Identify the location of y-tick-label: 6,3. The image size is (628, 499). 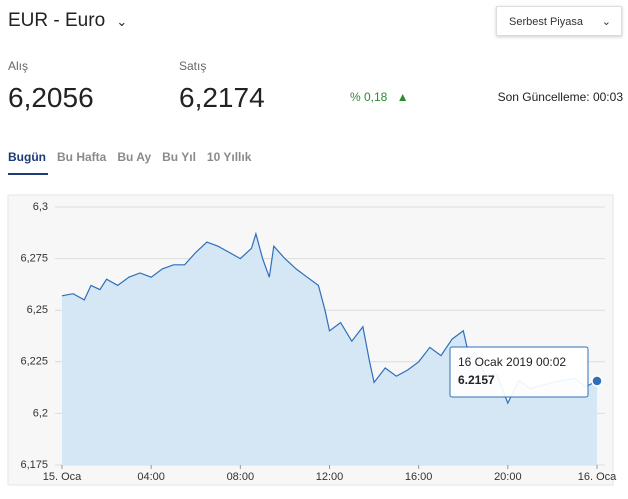
(40, 207).